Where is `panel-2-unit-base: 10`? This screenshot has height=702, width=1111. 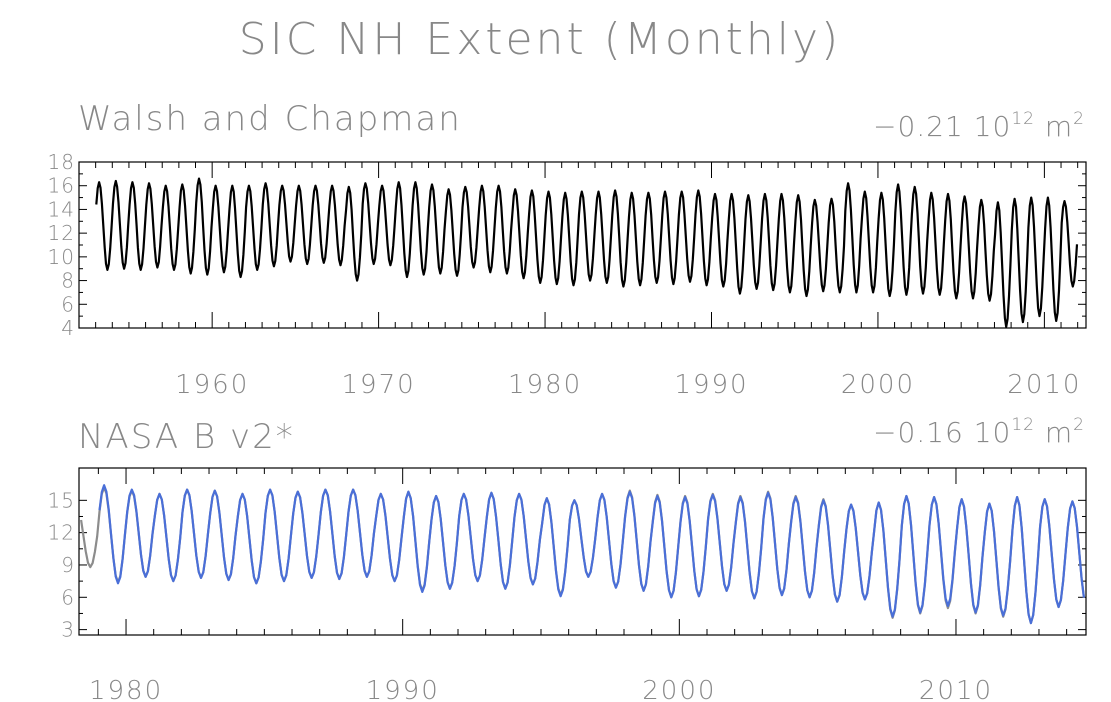
panel-2-unit-base: 10 is located at coordinates (993, 432).